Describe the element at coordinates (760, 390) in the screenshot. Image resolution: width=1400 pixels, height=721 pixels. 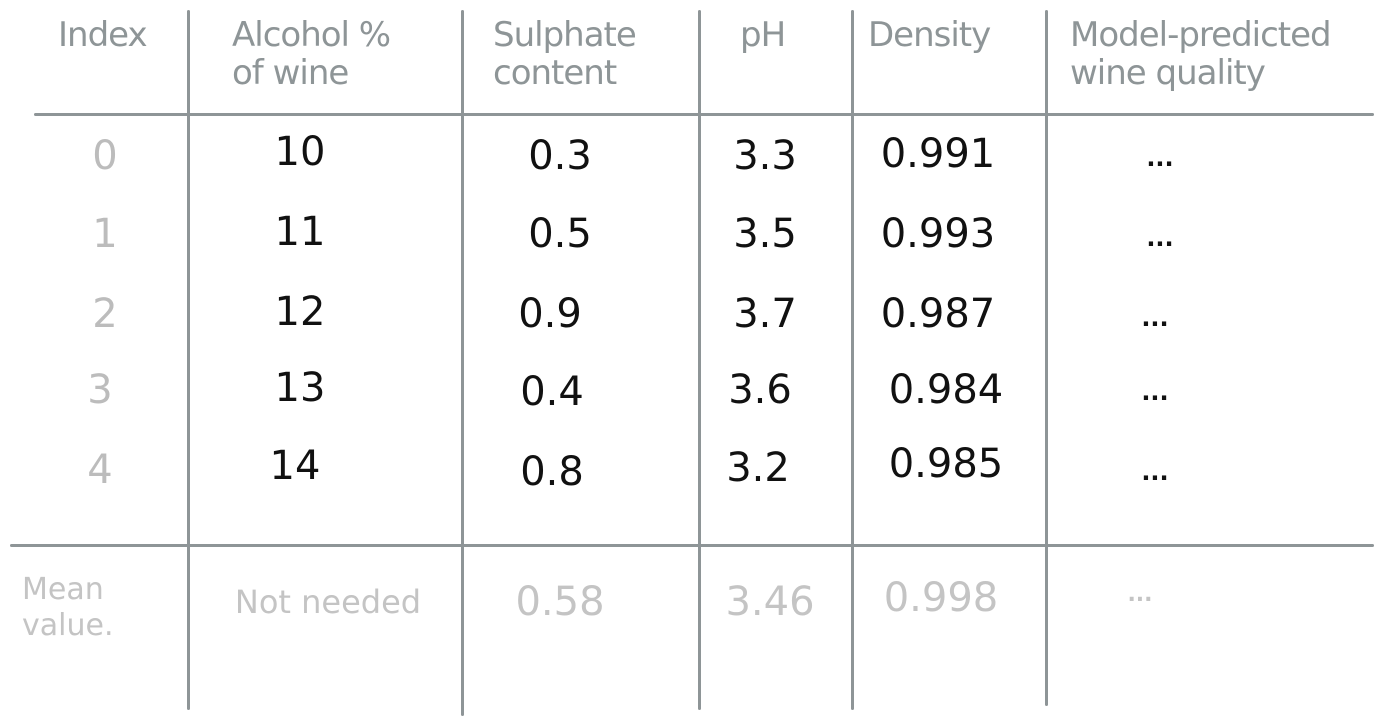
I see `row-3-ph: 3.6` at that location.